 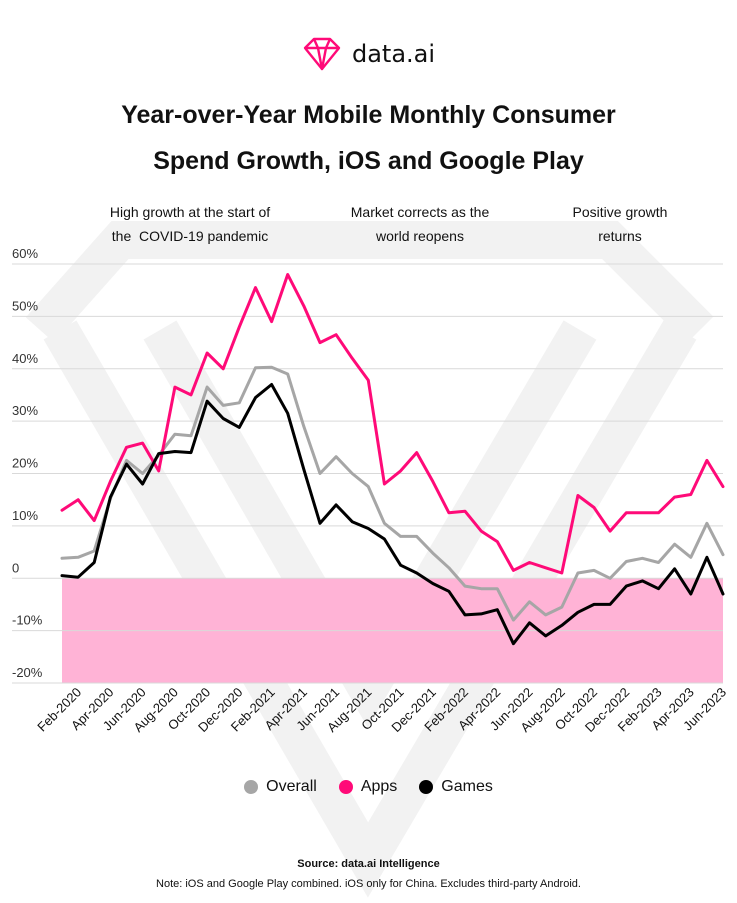 I want to click on y-tick-label: 50%, so click(x=25, y=305).